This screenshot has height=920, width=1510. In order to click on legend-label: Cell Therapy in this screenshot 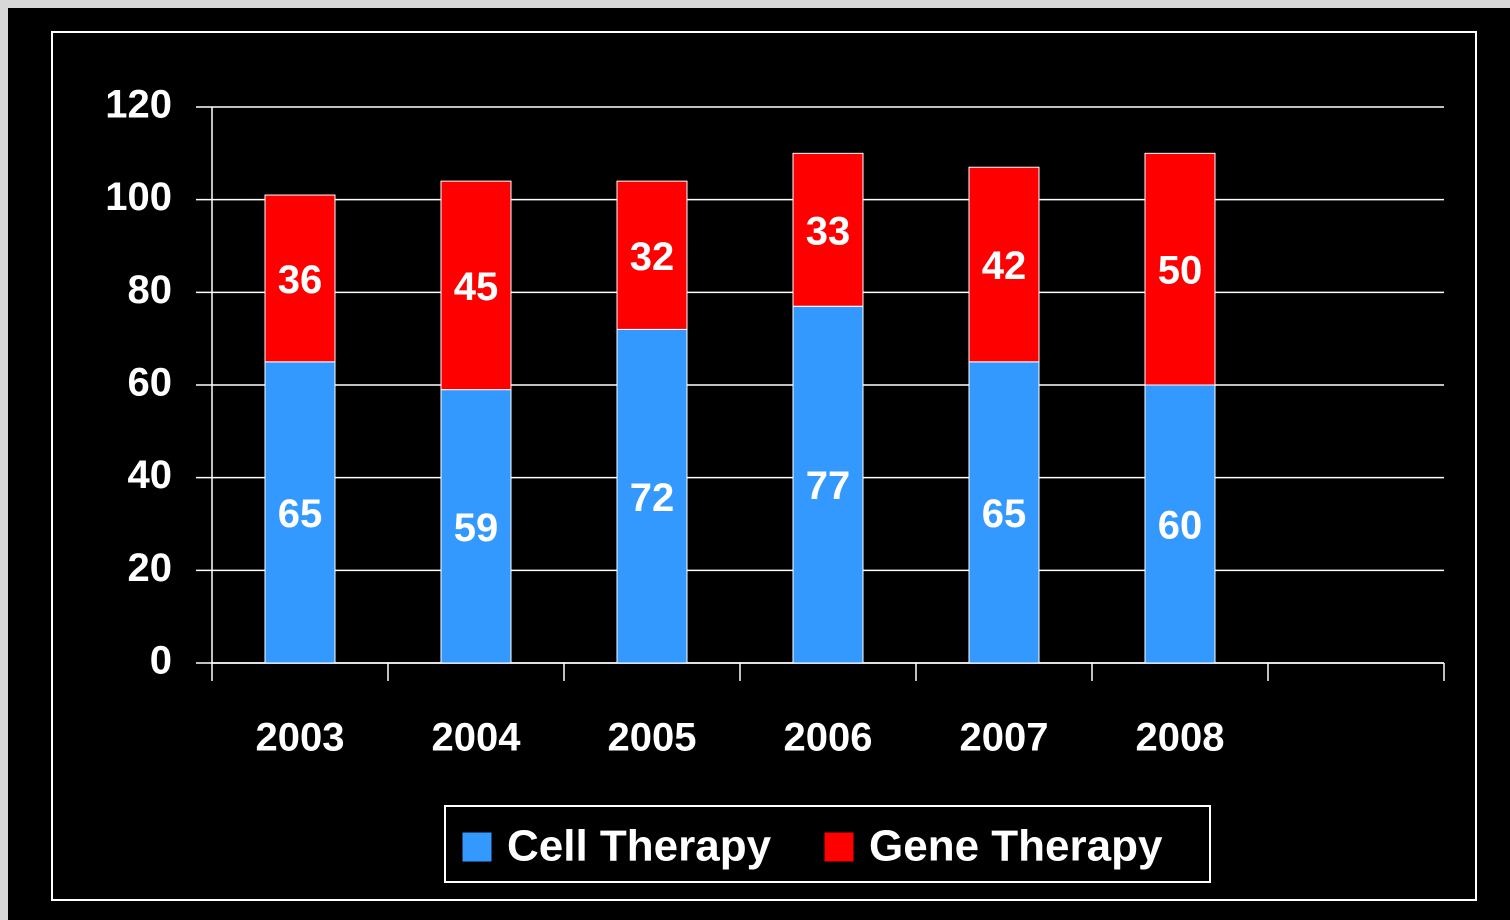, I will do `click(639, 846)`.